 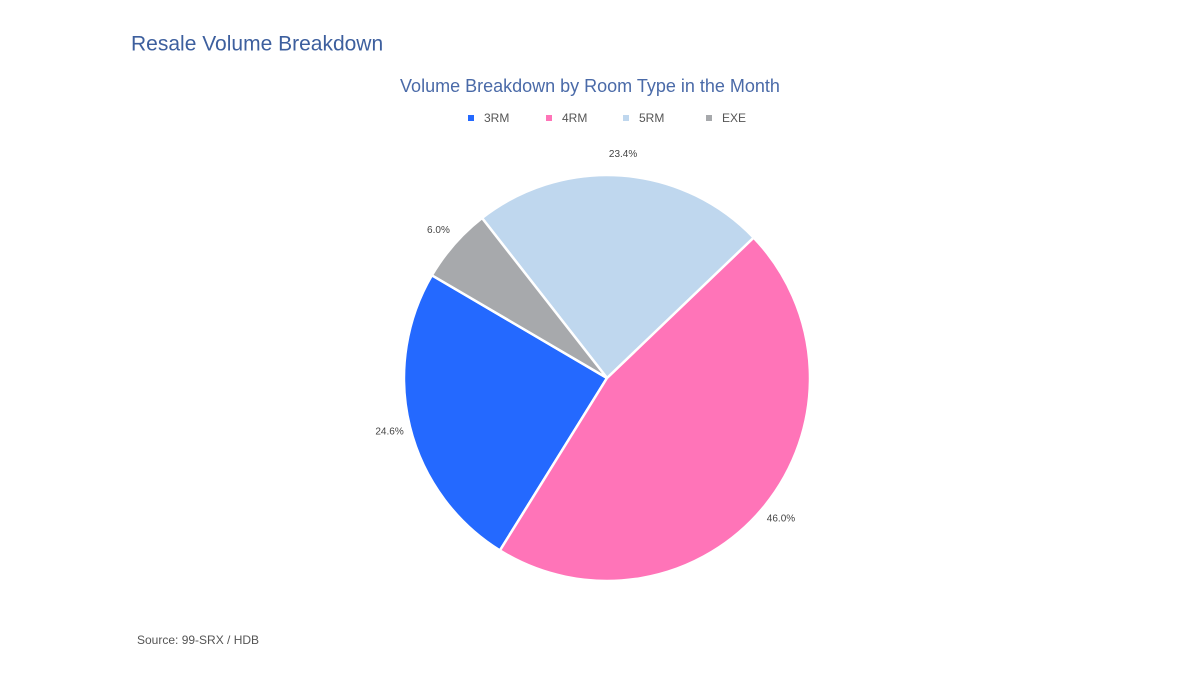 I want to click on legend-label: EXE, so click(x=734, y=118).